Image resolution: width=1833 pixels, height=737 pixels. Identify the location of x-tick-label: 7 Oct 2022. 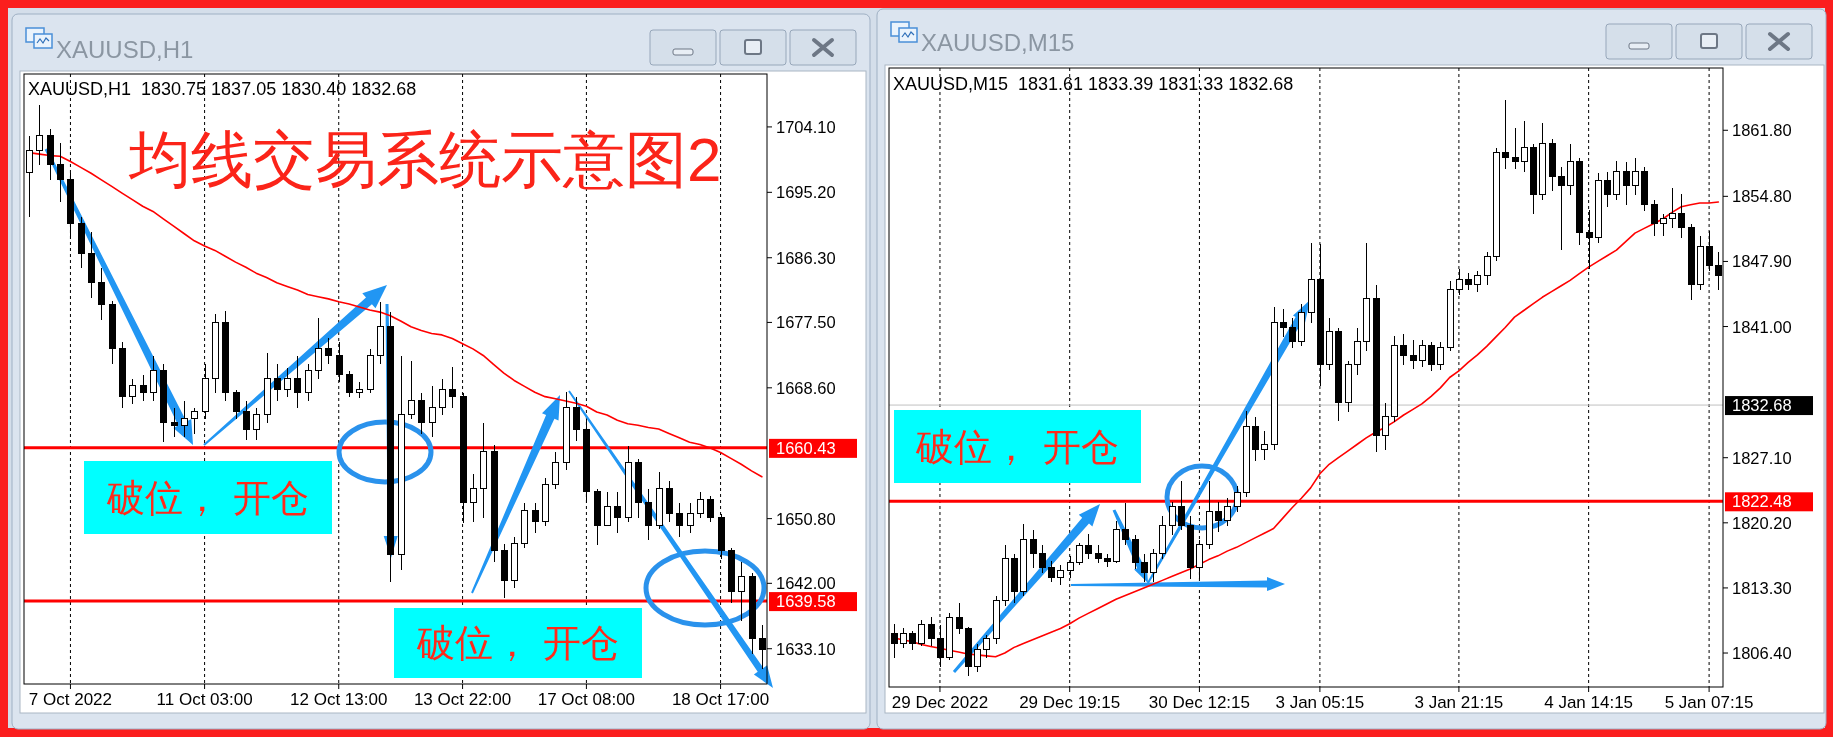
(70, 699).